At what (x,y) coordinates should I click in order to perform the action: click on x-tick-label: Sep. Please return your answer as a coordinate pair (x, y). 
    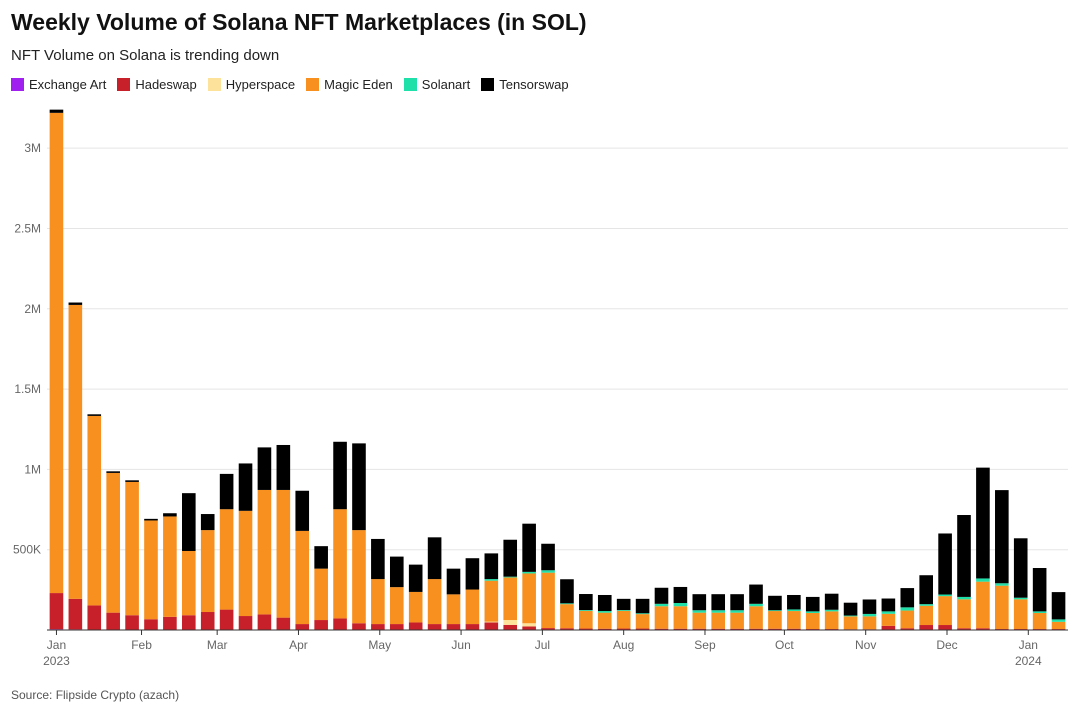
    Looking at the image, I should click on (705, 645).